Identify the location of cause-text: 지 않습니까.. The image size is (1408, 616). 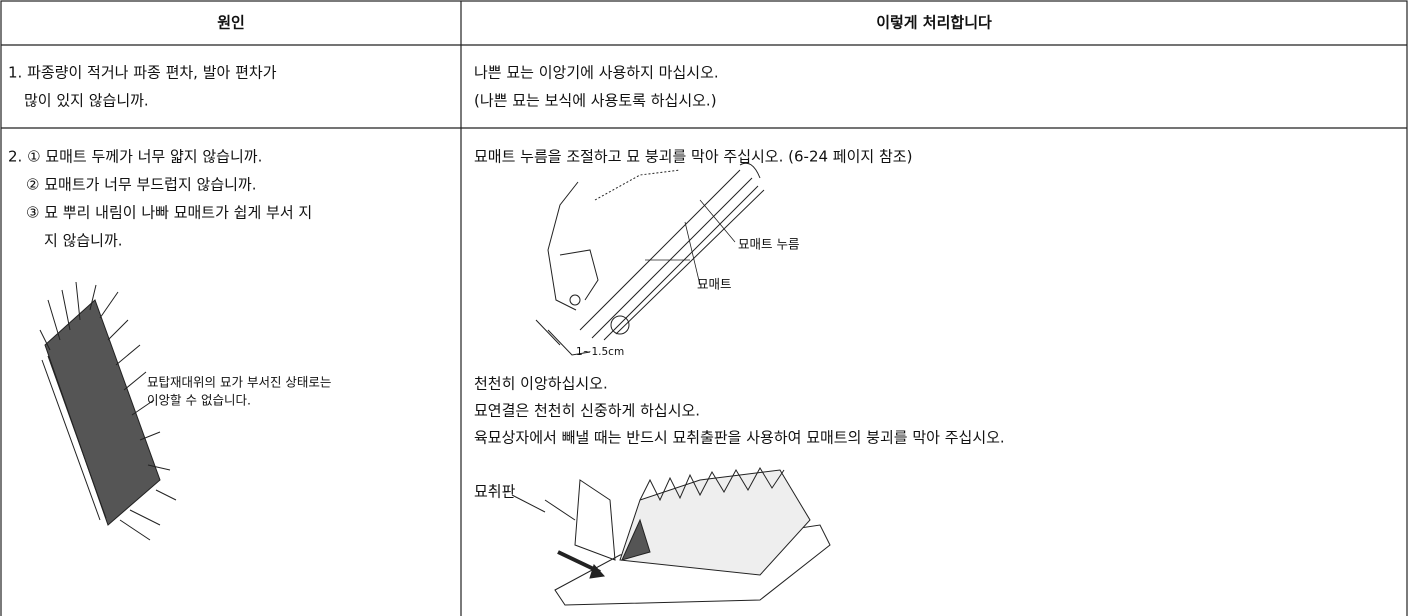
(83, 241).